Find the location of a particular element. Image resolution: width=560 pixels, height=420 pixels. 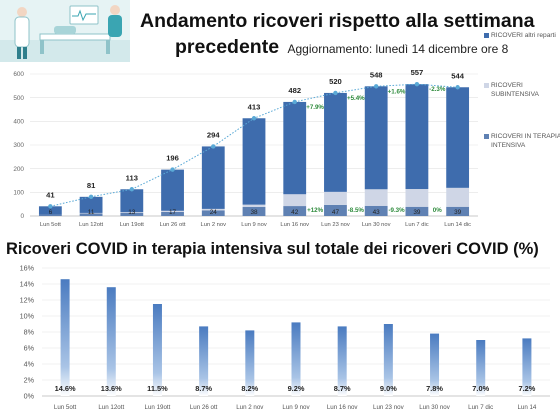

y-tick-label: 4% is located at coordinates (29, 364).